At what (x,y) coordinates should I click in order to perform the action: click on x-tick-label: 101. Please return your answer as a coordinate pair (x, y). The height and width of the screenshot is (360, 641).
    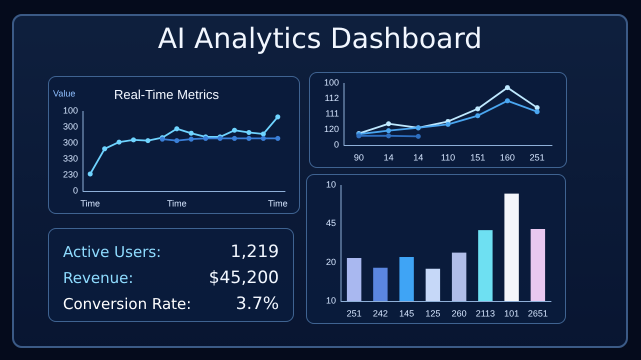
    Looking at the image, I should click on (512, 313).